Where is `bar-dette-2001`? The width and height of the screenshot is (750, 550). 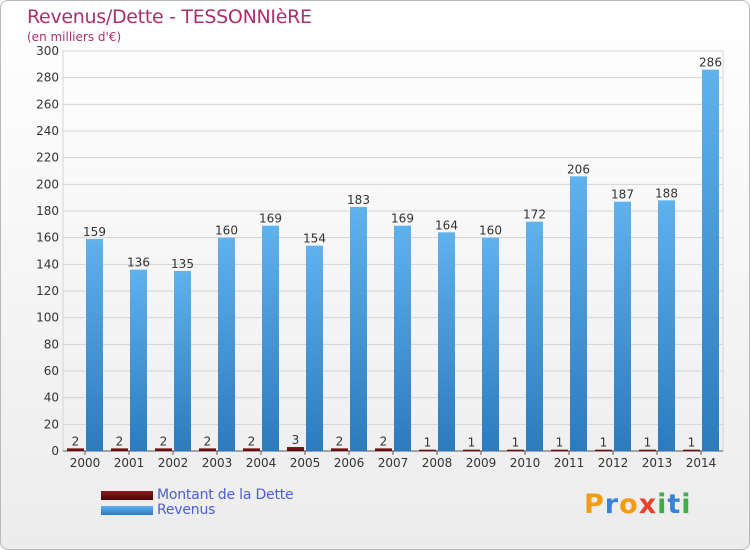
bar-dette-2001 is located at coordinates (119, 449).